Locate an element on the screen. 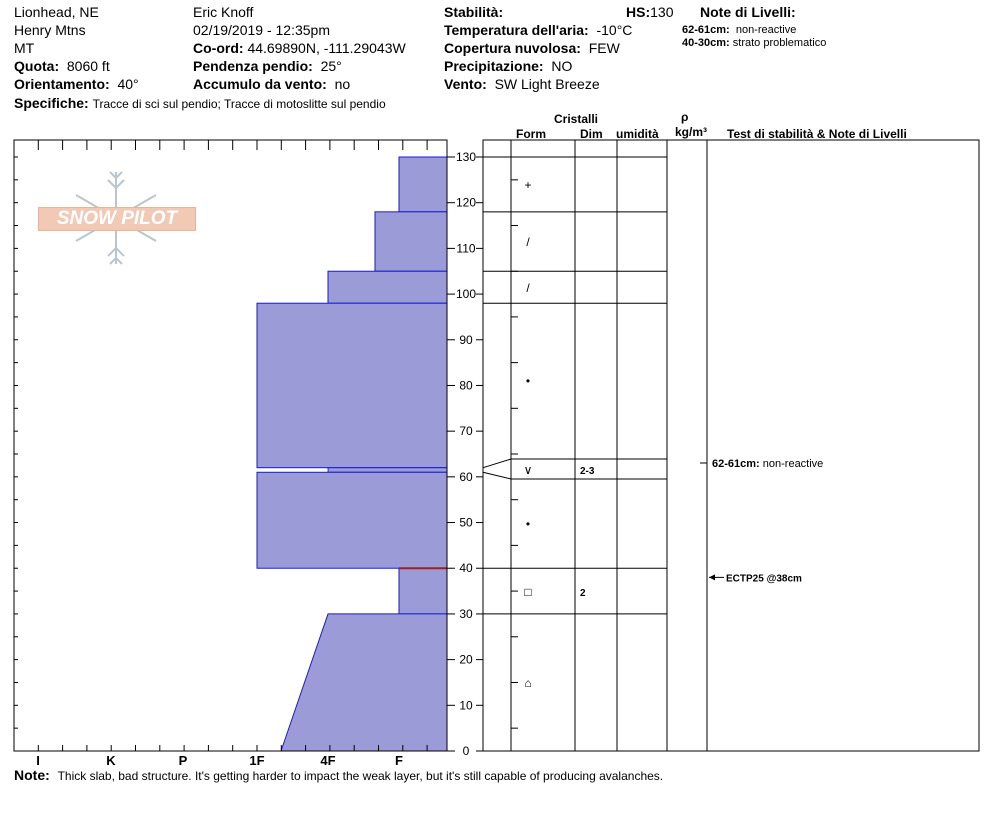 This screenshot has height=840, width=994. stability-notes-header: Test di stabilità & Note di Livelli is located at coordinates (817, 134).